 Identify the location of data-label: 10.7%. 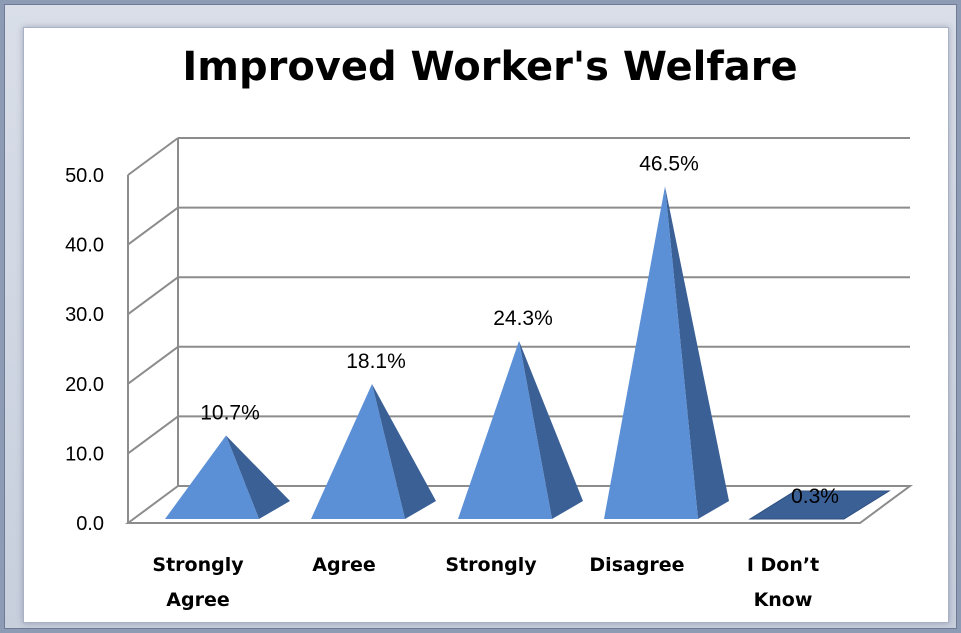
(230, 413).